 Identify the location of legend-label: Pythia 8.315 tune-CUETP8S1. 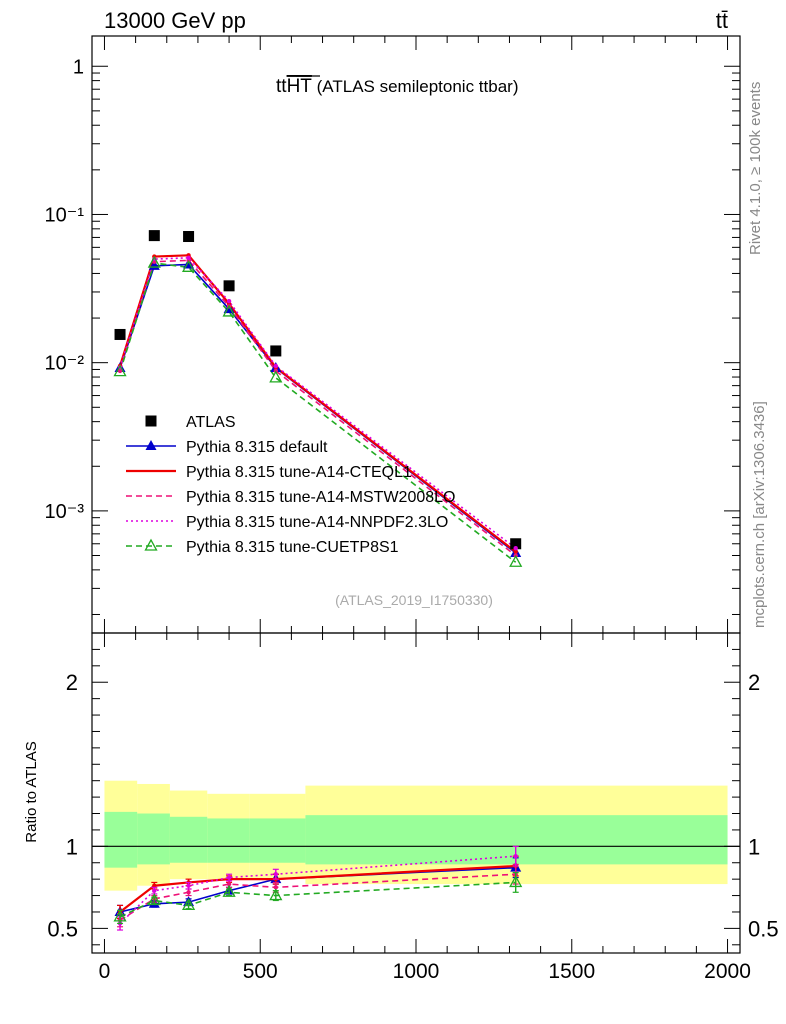
(292, 547).